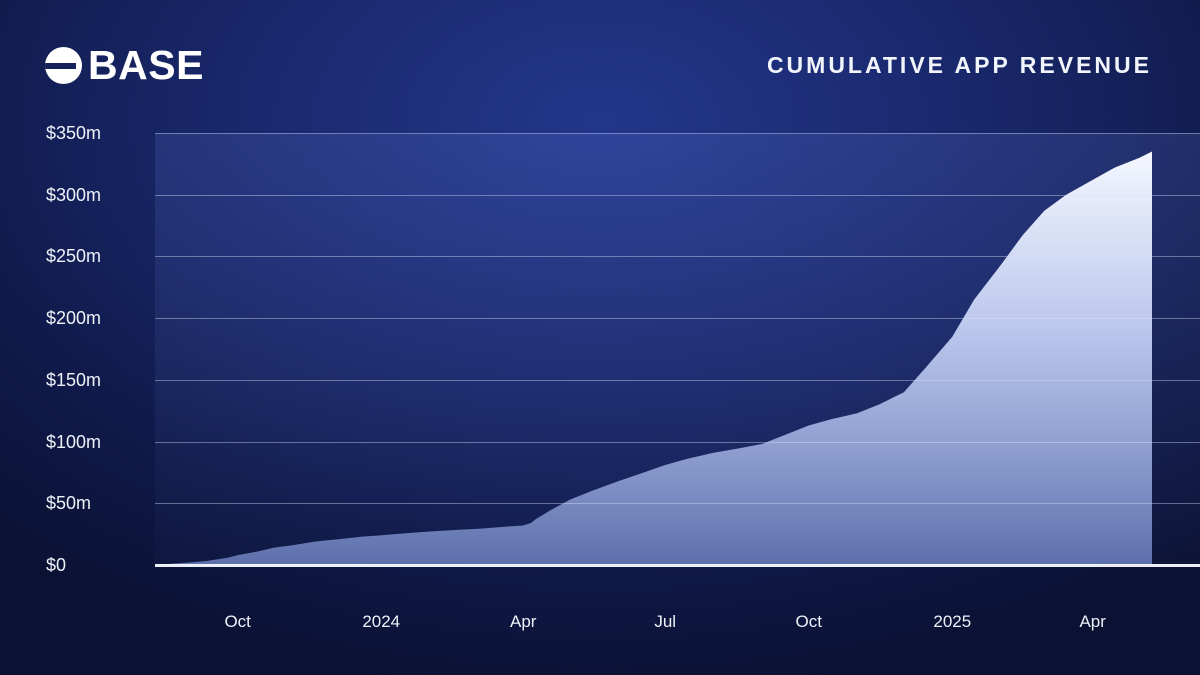 This screenshot has width=1200, height=675. Describe the element at coordinates (74, 379) in the screenshot. I see `y-tick-label: $150m` at that location.